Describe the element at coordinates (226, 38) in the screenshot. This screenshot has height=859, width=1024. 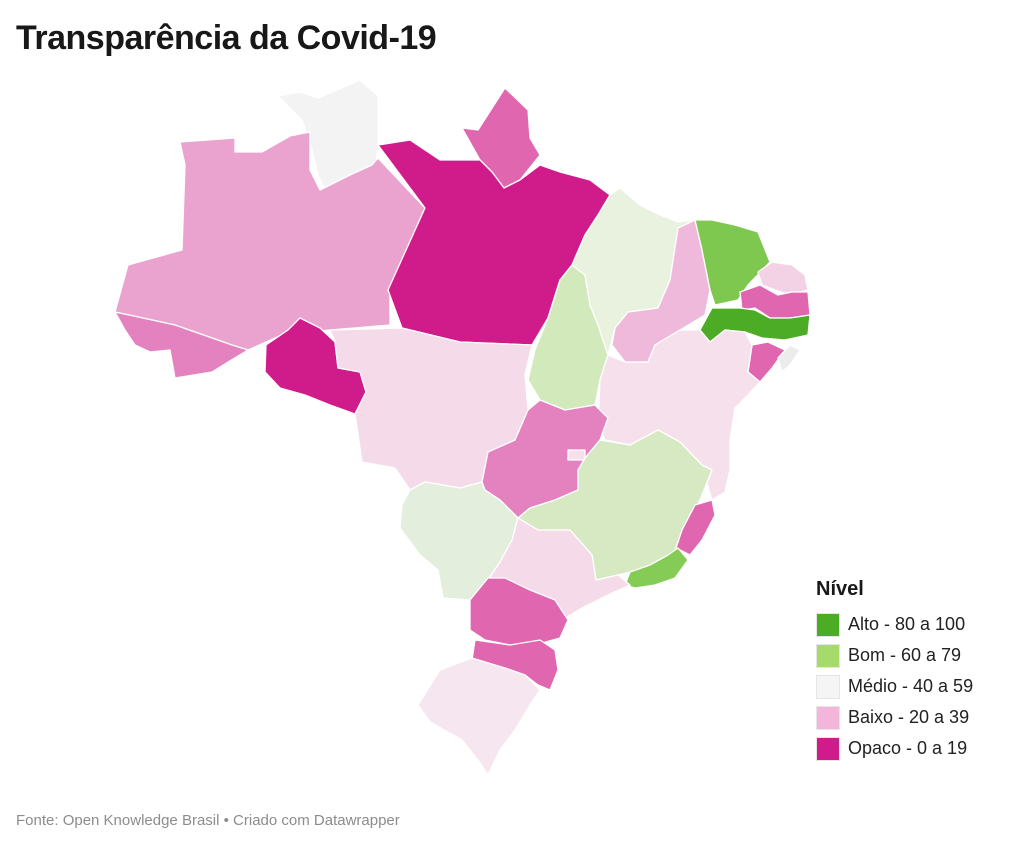
I see `page-title: Transparência da Covid-19` at that location.